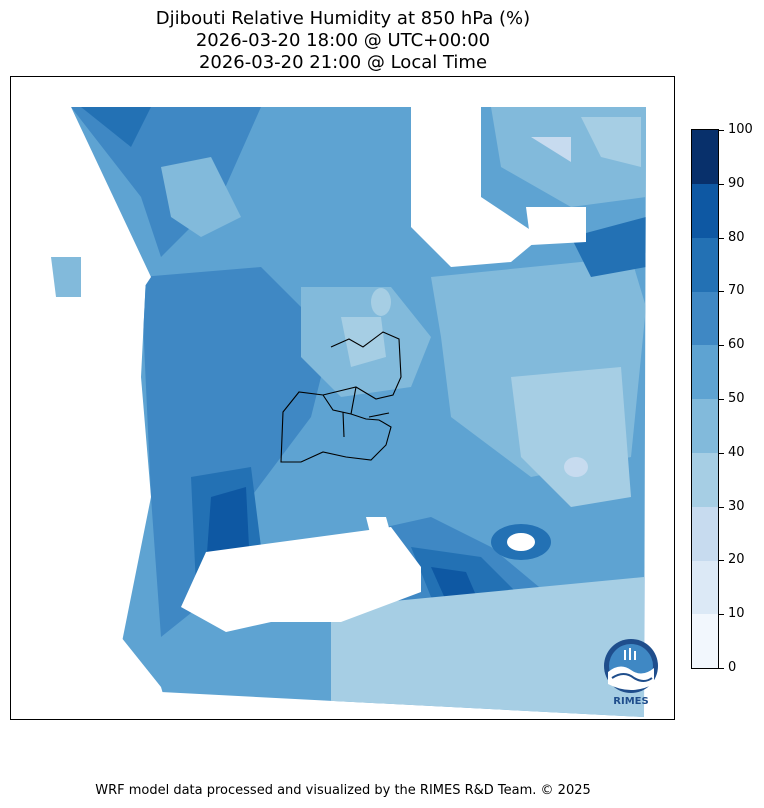 The height and width of the screenshot is (808, 764). What do you see at coordinates (736, 452) in the screenshot?
I see `colorbar-tick-label: 40` at bounding box center [736, 452].